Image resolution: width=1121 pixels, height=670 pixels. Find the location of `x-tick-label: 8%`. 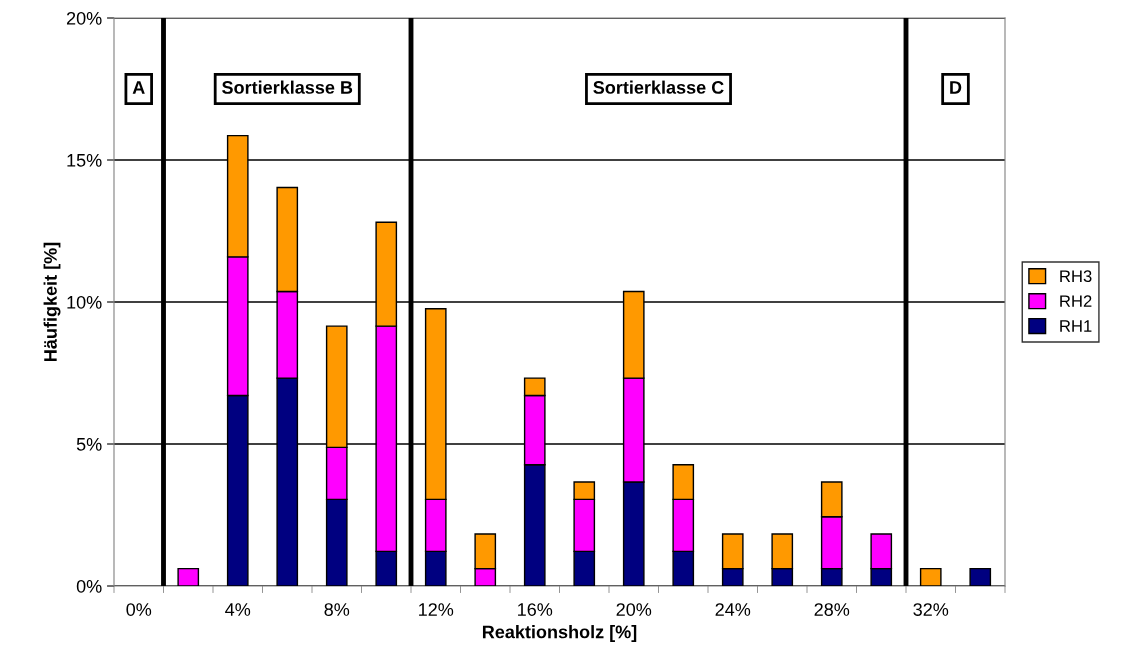

x-tick-label: 8% is located at coordinates (337, 609).